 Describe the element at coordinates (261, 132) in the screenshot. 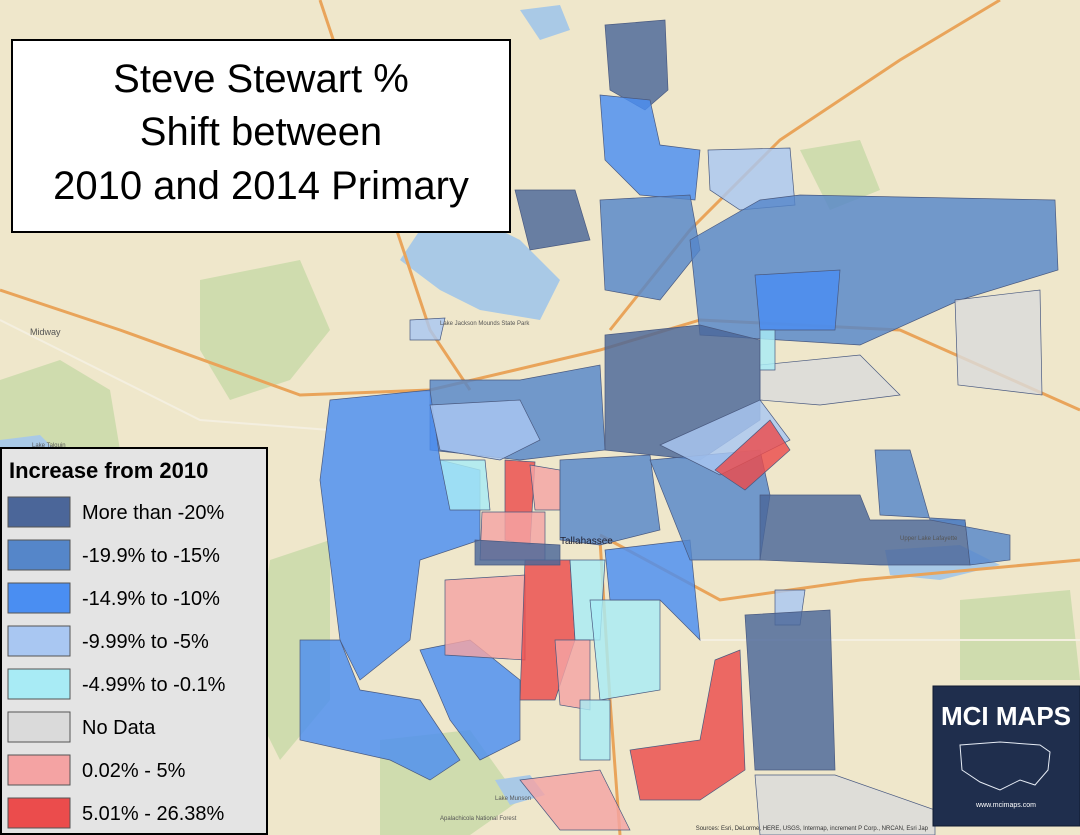

I see `title-line: Shift between` at that location.